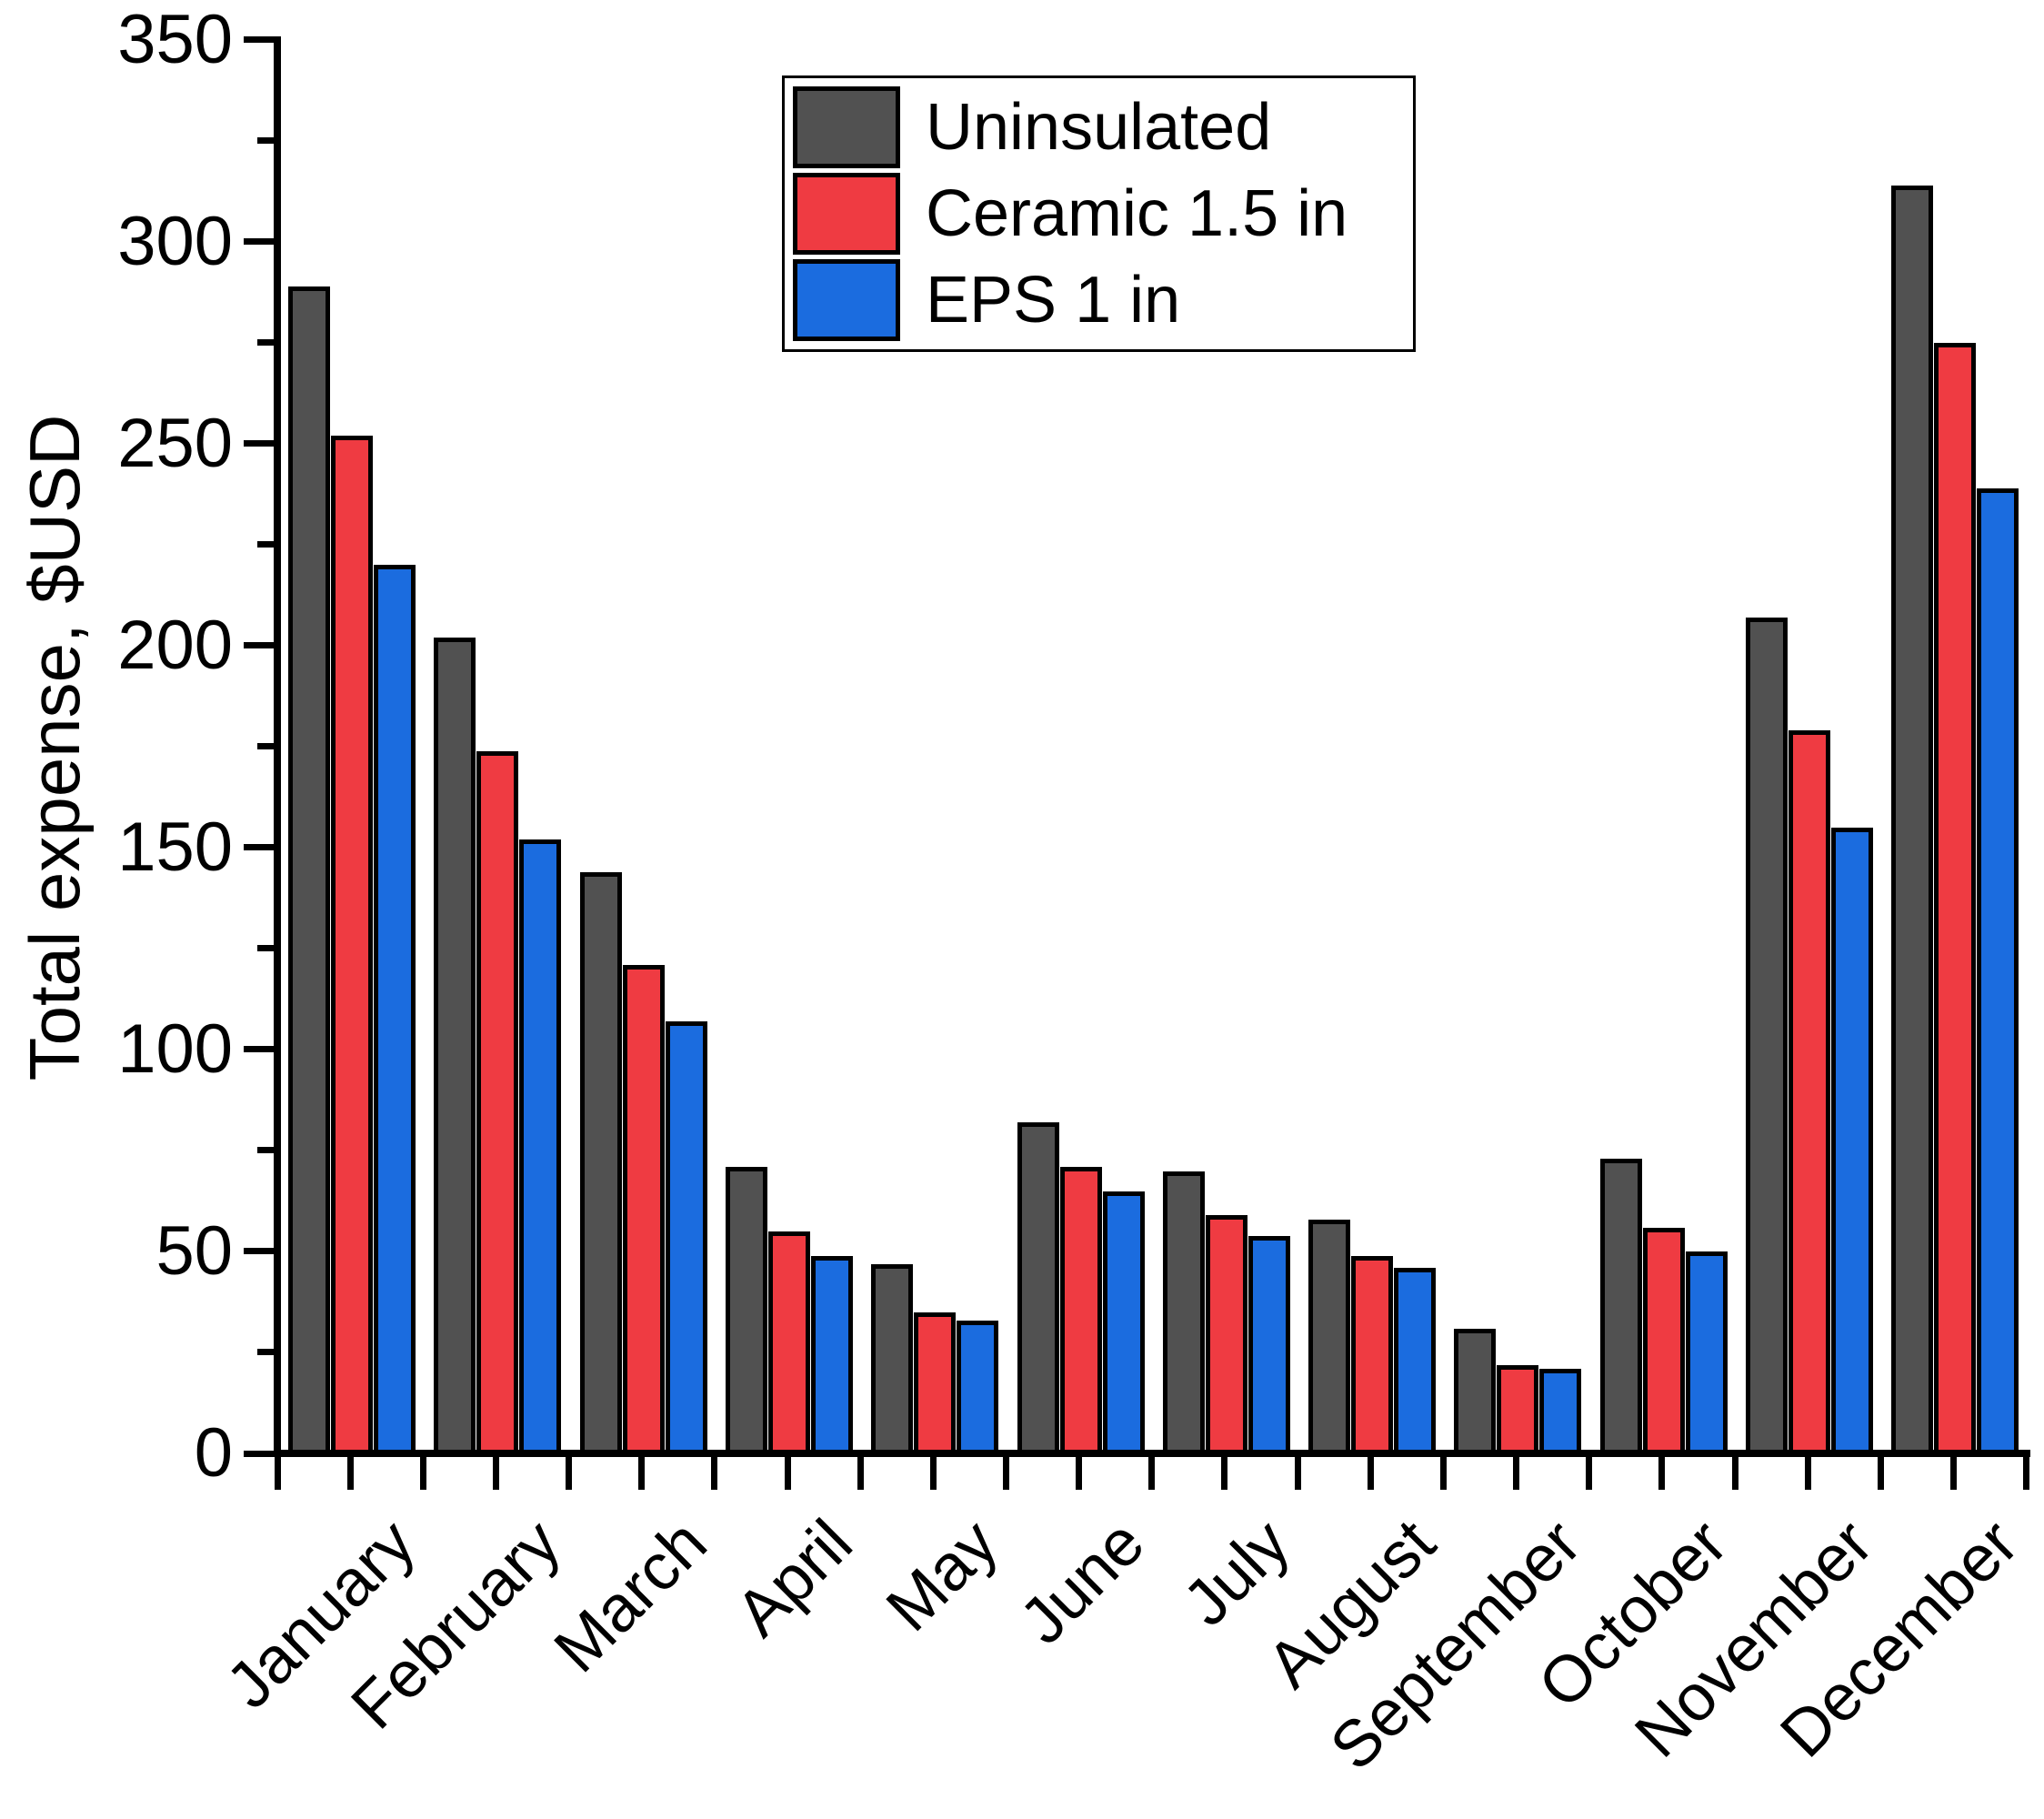  I want to click on bar-eps-1-in-april, so click(832, 1355).